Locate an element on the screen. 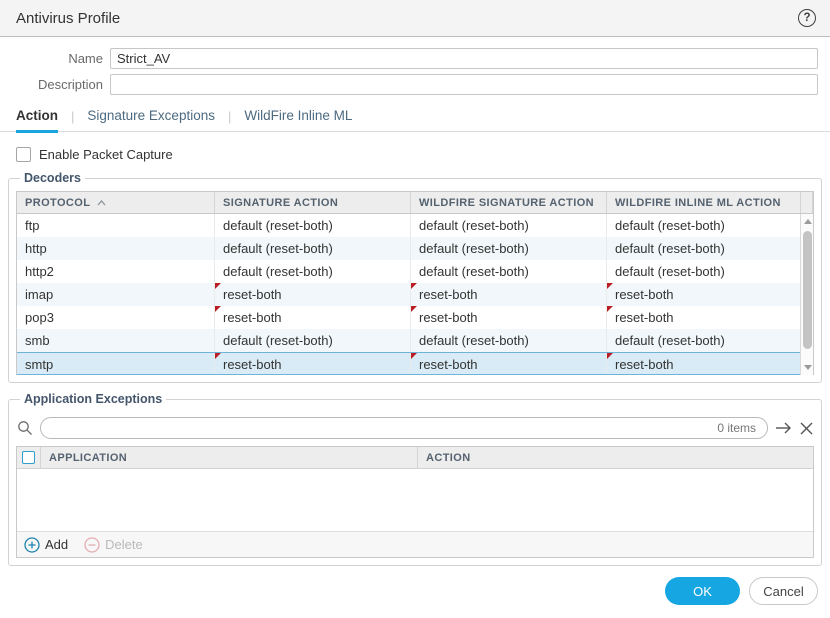 The height and width of the screenshot is (618, 830). packet-capture-label: Enable Packet Capture is located at coordinates (106, 154).